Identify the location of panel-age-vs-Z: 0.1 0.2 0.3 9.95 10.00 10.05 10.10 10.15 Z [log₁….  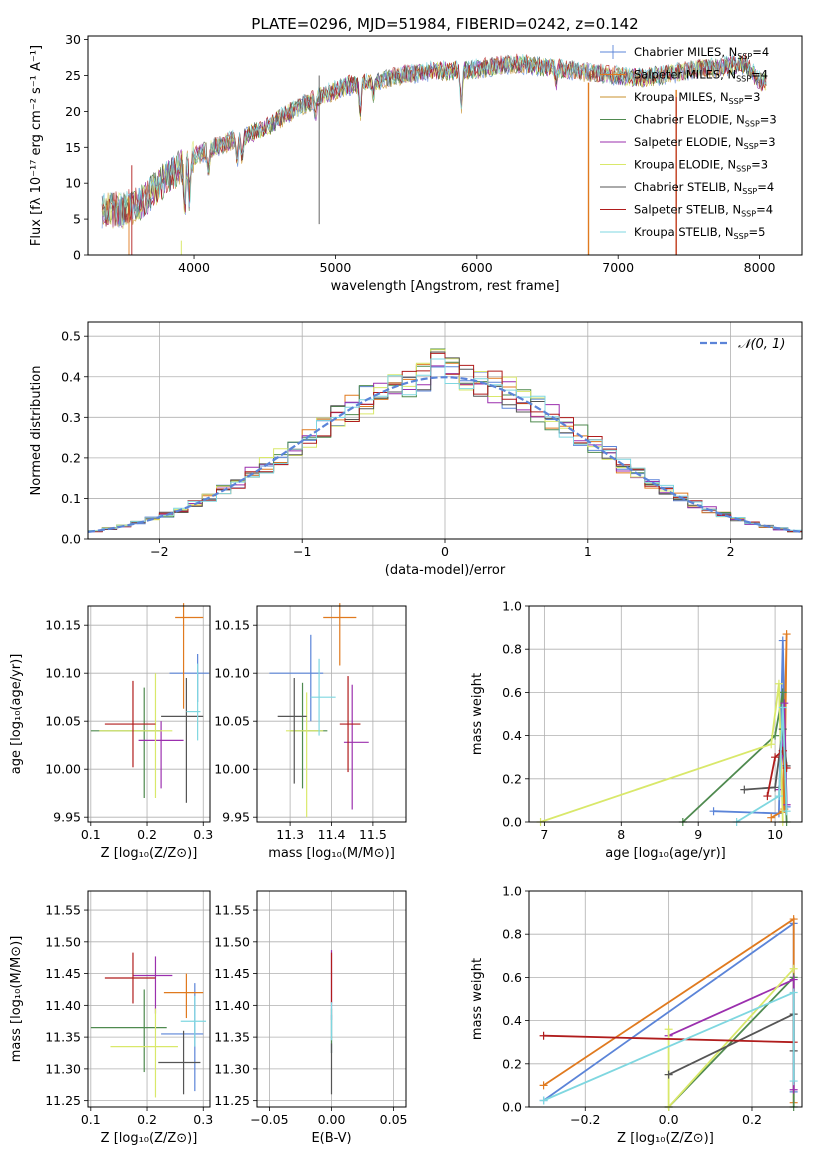
(111, 732).